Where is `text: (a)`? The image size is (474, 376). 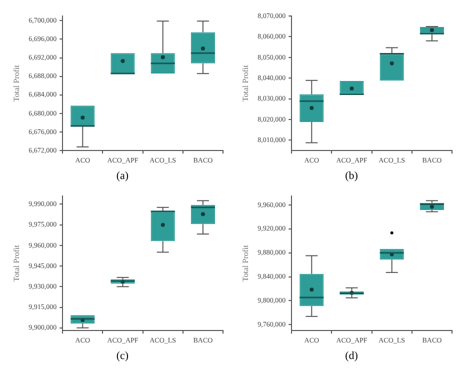 text: (a) is located at coordinates (122, 176).